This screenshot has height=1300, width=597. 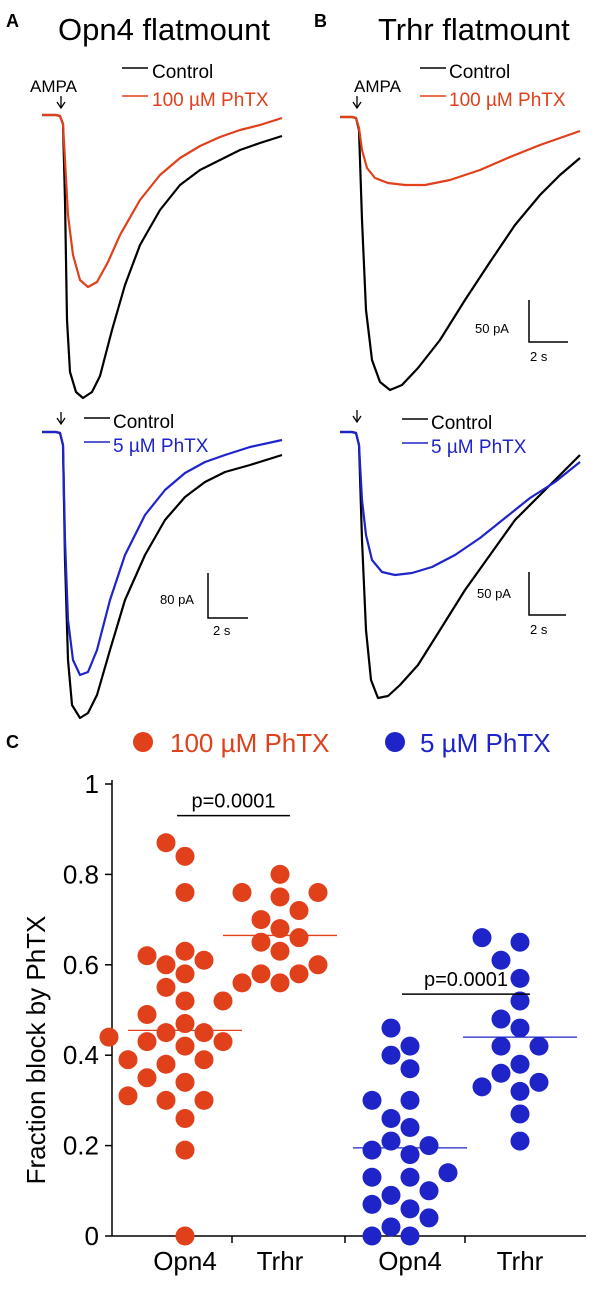 What do you see at coordinates (92, 784) in the screenshot?
I see `y-tick-label: 1` at bounding box center [92, 784].